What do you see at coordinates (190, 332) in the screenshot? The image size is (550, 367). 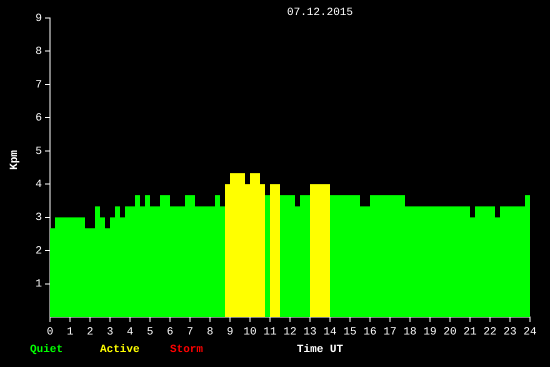 I see `x-tick-label: 7` at bounding box center [190, 332].